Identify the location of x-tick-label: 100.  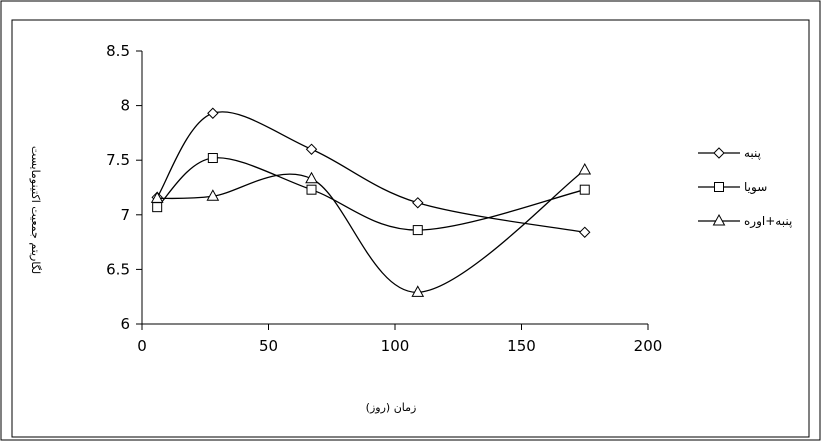
(395, 346).